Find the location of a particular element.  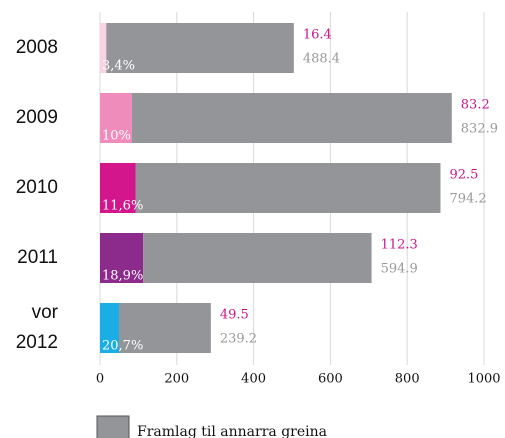

y-tick-label: vor 2012 is located at coordinates (36, 327).